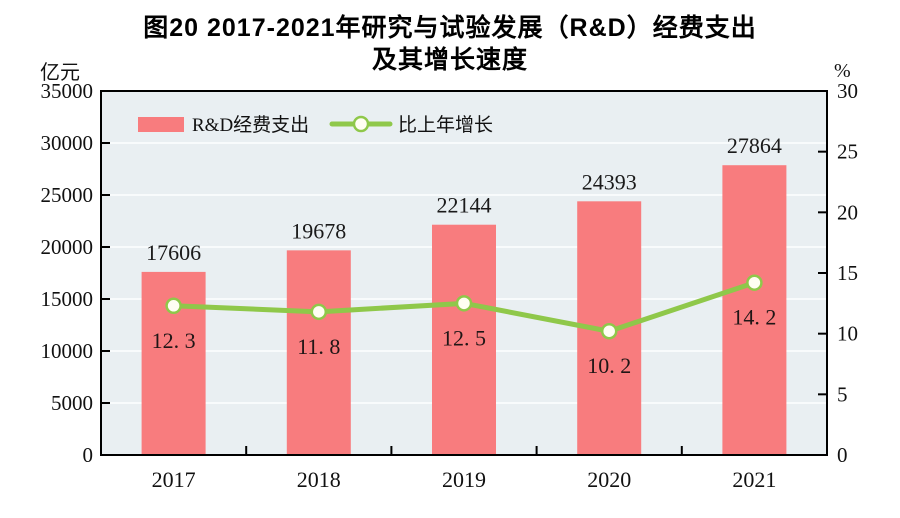 The image size is (900, 518). What do you see at coordinates (847, 334) in the screenshot?
I see `right-tick-label: 10` at bounding box center [847, 334].